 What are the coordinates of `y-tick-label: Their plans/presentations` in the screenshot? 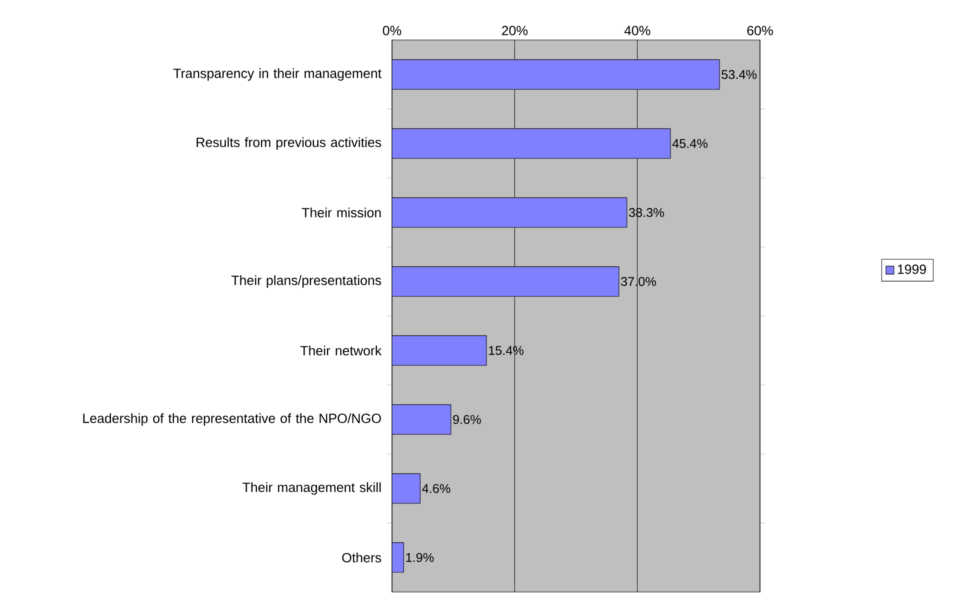 It's located at (306, 281).